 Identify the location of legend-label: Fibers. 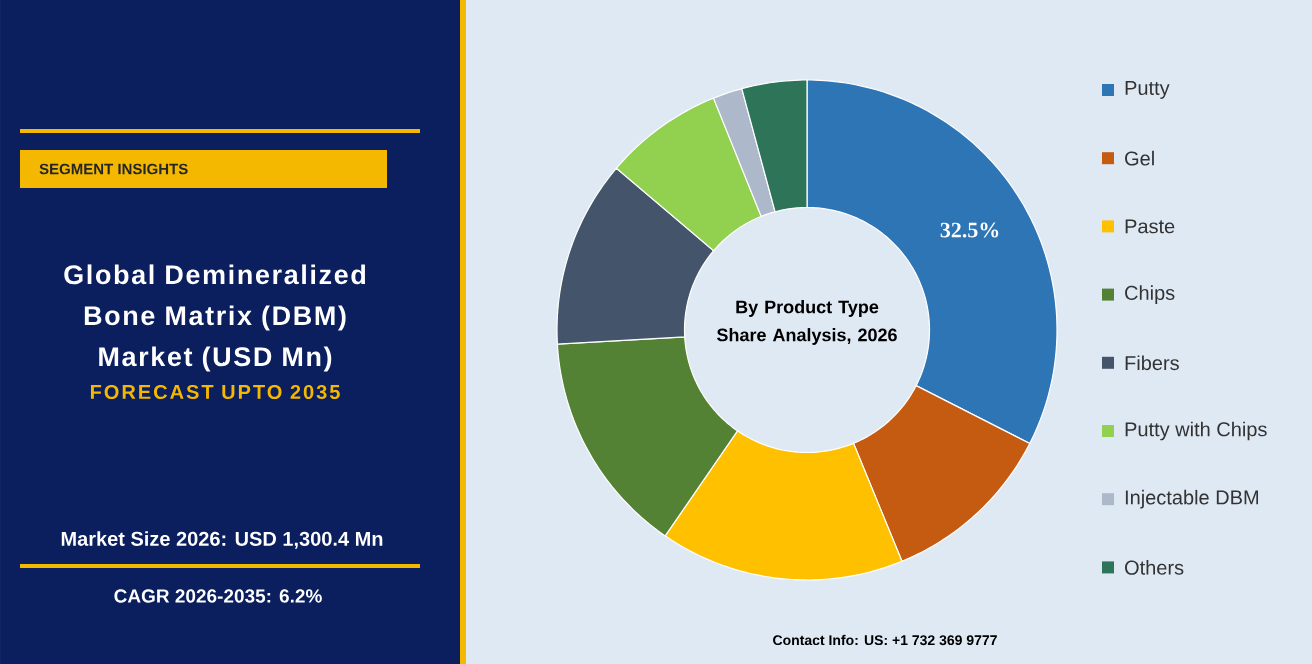
(1152, 363).